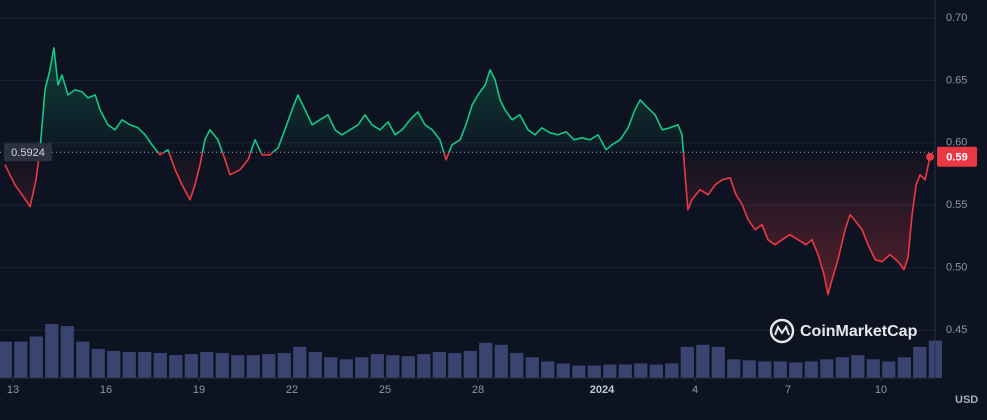  What do you see at coordinates (859, 331) in the screenshot?
I see `watermark-text: CoinMarketCap` at bounding box center [859, 331].